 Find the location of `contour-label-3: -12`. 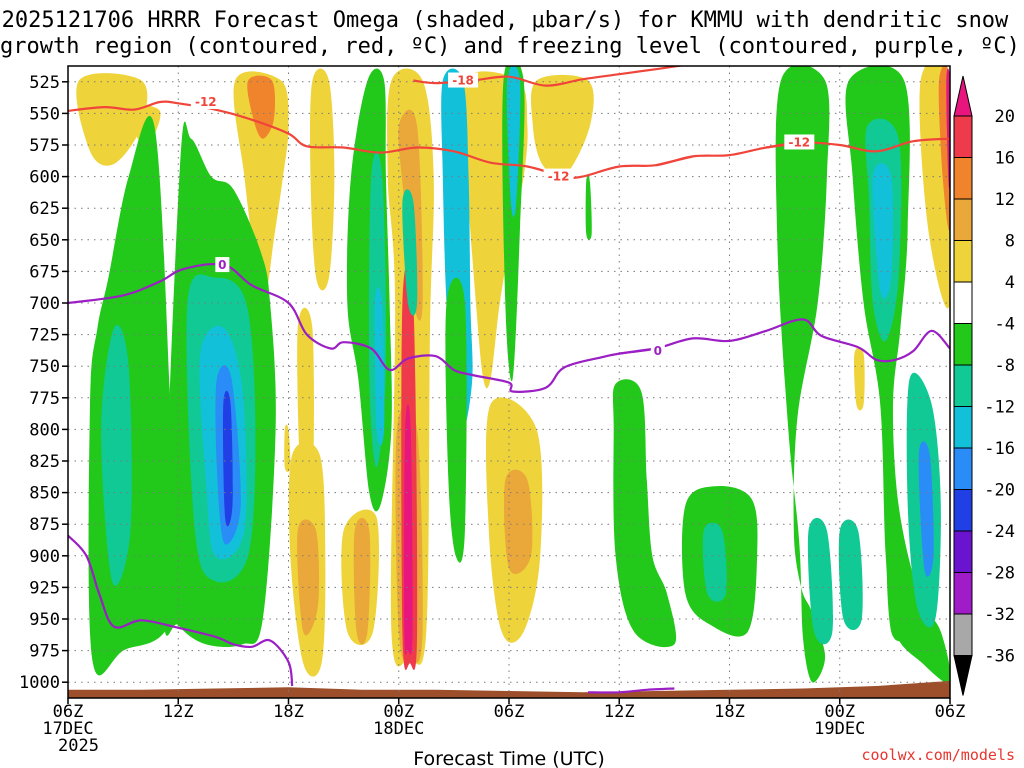

contour-label-3: -12 is located at coordinates (799, 142).